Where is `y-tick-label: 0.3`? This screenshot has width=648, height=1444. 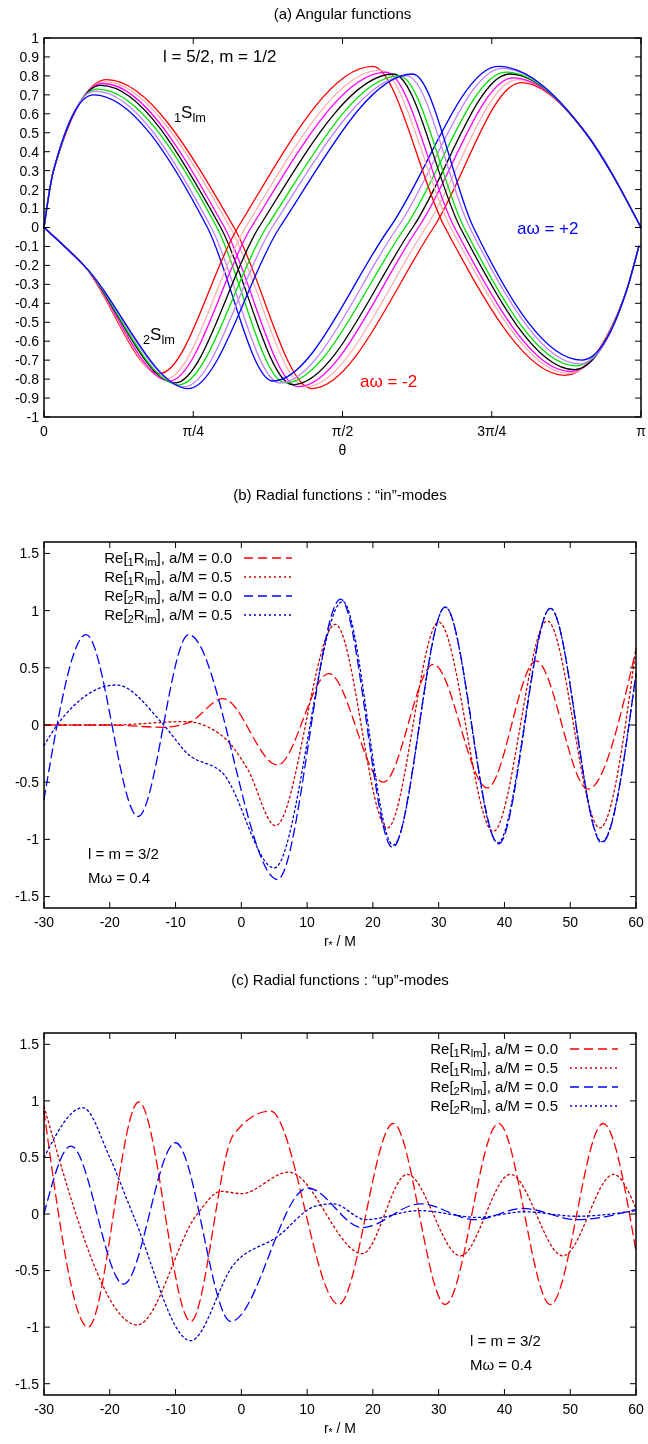
y-tick-label: 0.3 is located at coordinates (29, 170).